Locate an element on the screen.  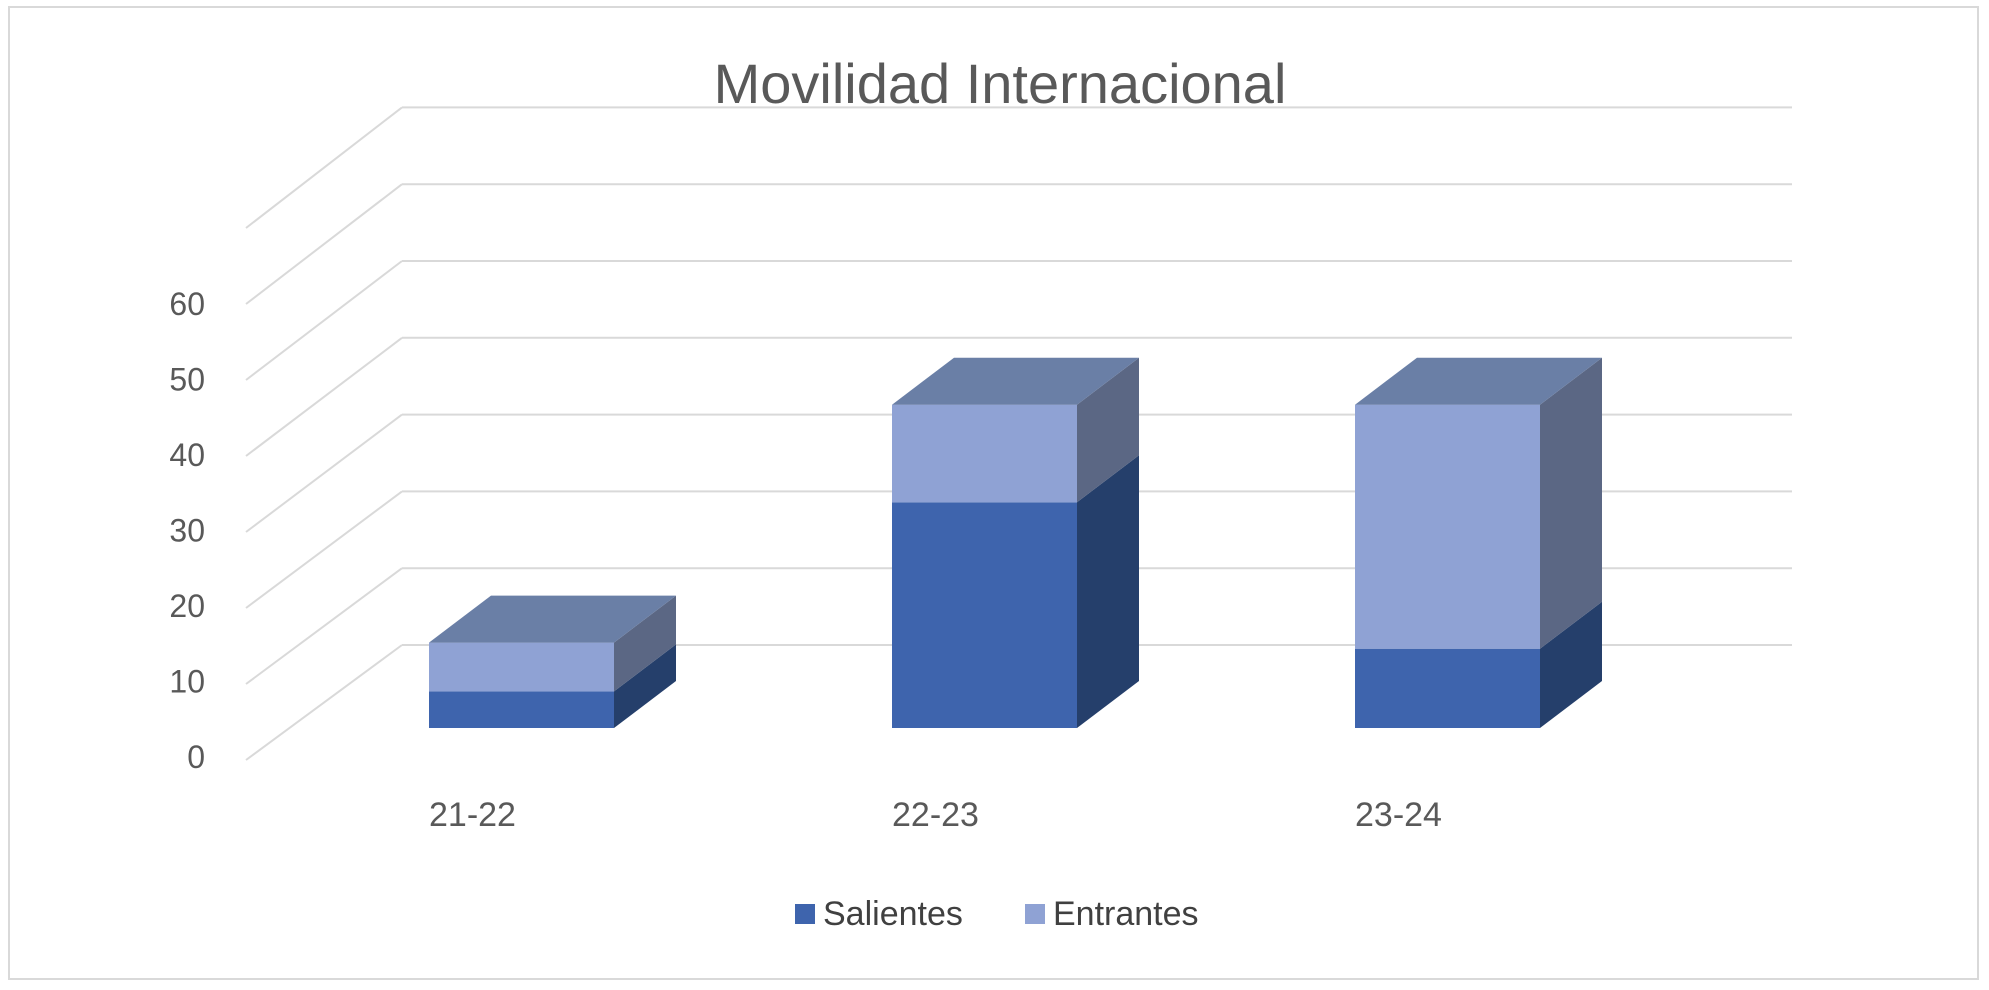
y-axis-ticks: 0 10 20 30 40 50 60 is located at coordinates (187, 530).